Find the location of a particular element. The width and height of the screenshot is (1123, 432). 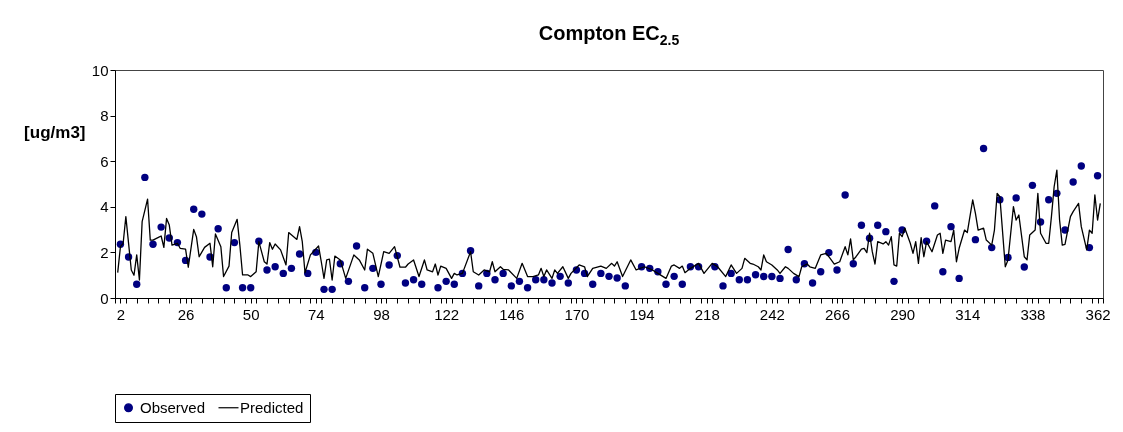

legend-label: Observed is located at coordinates (173, 407).